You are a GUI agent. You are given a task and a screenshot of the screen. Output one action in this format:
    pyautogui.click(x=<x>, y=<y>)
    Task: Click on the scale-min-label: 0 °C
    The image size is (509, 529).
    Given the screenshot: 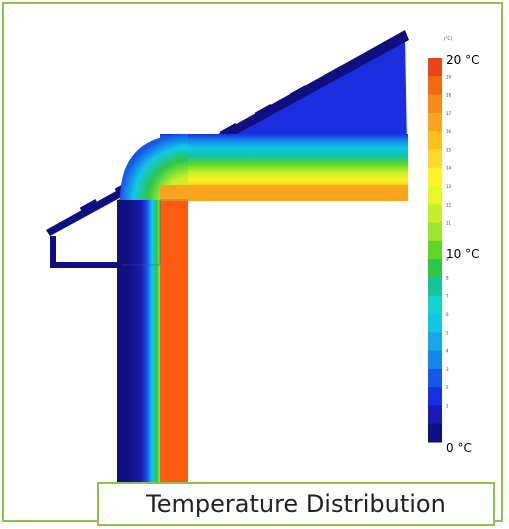 What is the action you would take?
    pyautogui.click(x=459, y=448)
    